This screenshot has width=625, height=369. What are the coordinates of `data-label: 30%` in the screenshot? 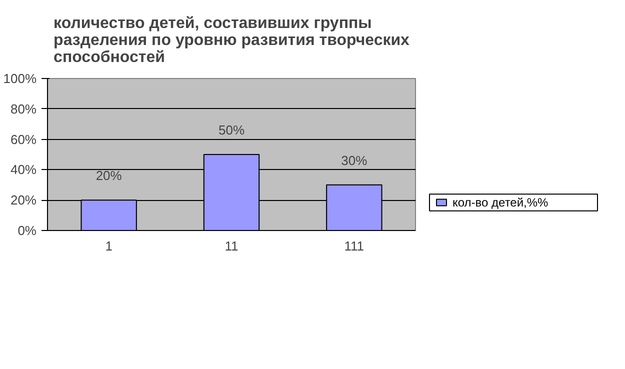 It's located at (354, 160).